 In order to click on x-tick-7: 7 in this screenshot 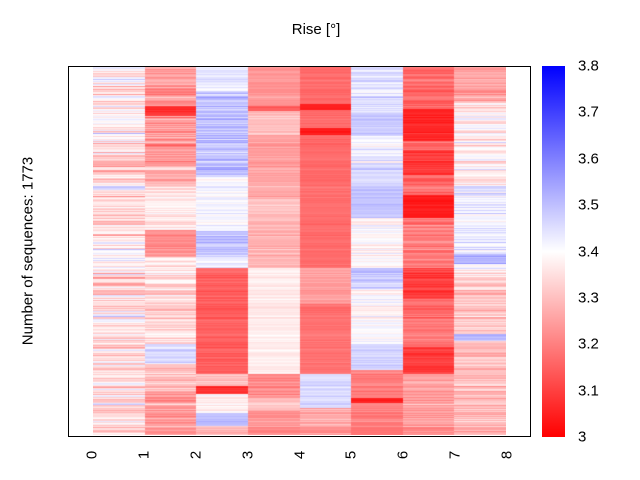, I will do `click(455, 455)`.